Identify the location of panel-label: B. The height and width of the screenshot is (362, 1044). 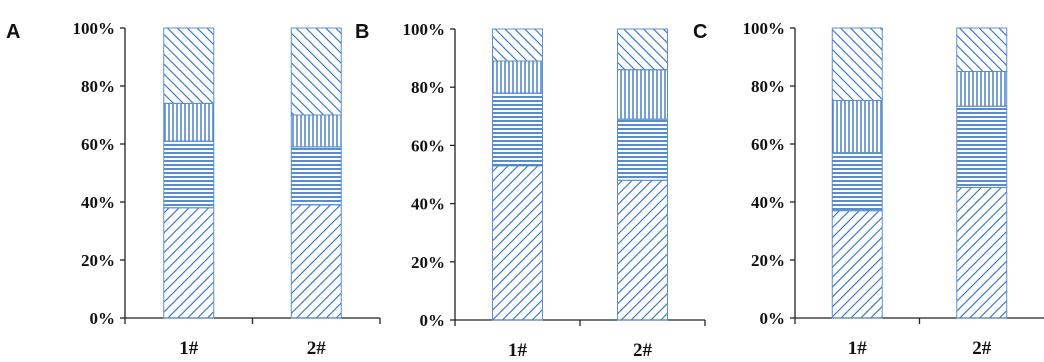
(362, 32).